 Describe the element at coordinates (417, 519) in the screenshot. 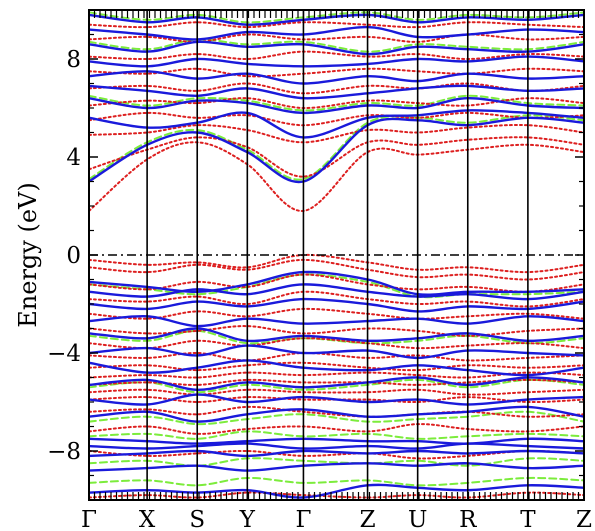

I see `kpoint-label: U` at that location.